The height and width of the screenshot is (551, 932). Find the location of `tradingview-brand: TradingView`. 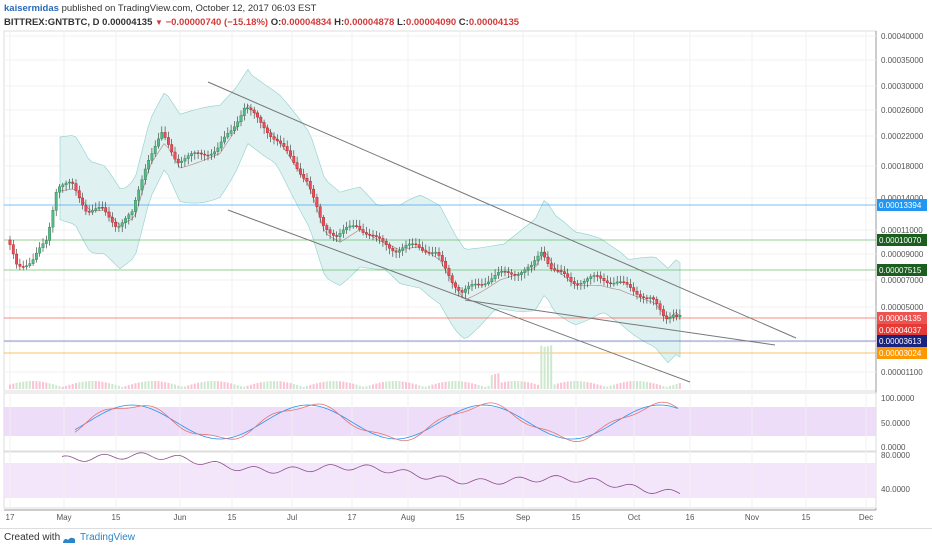

tradingview-brand: TradingView is located at coordinates (108, 537).